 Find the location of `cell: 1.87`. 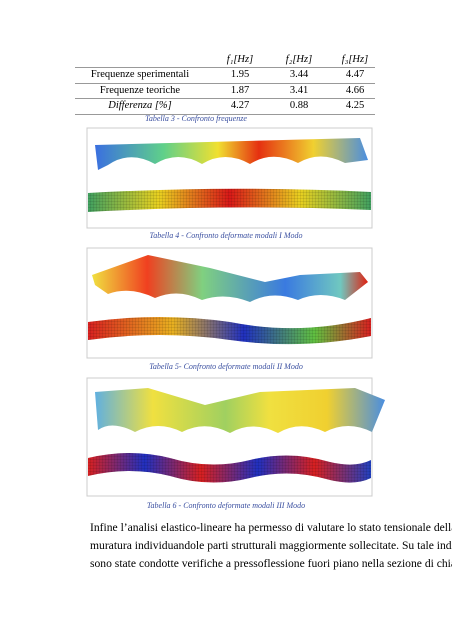

cell: 1.87 is located at coordinates (240, 90).